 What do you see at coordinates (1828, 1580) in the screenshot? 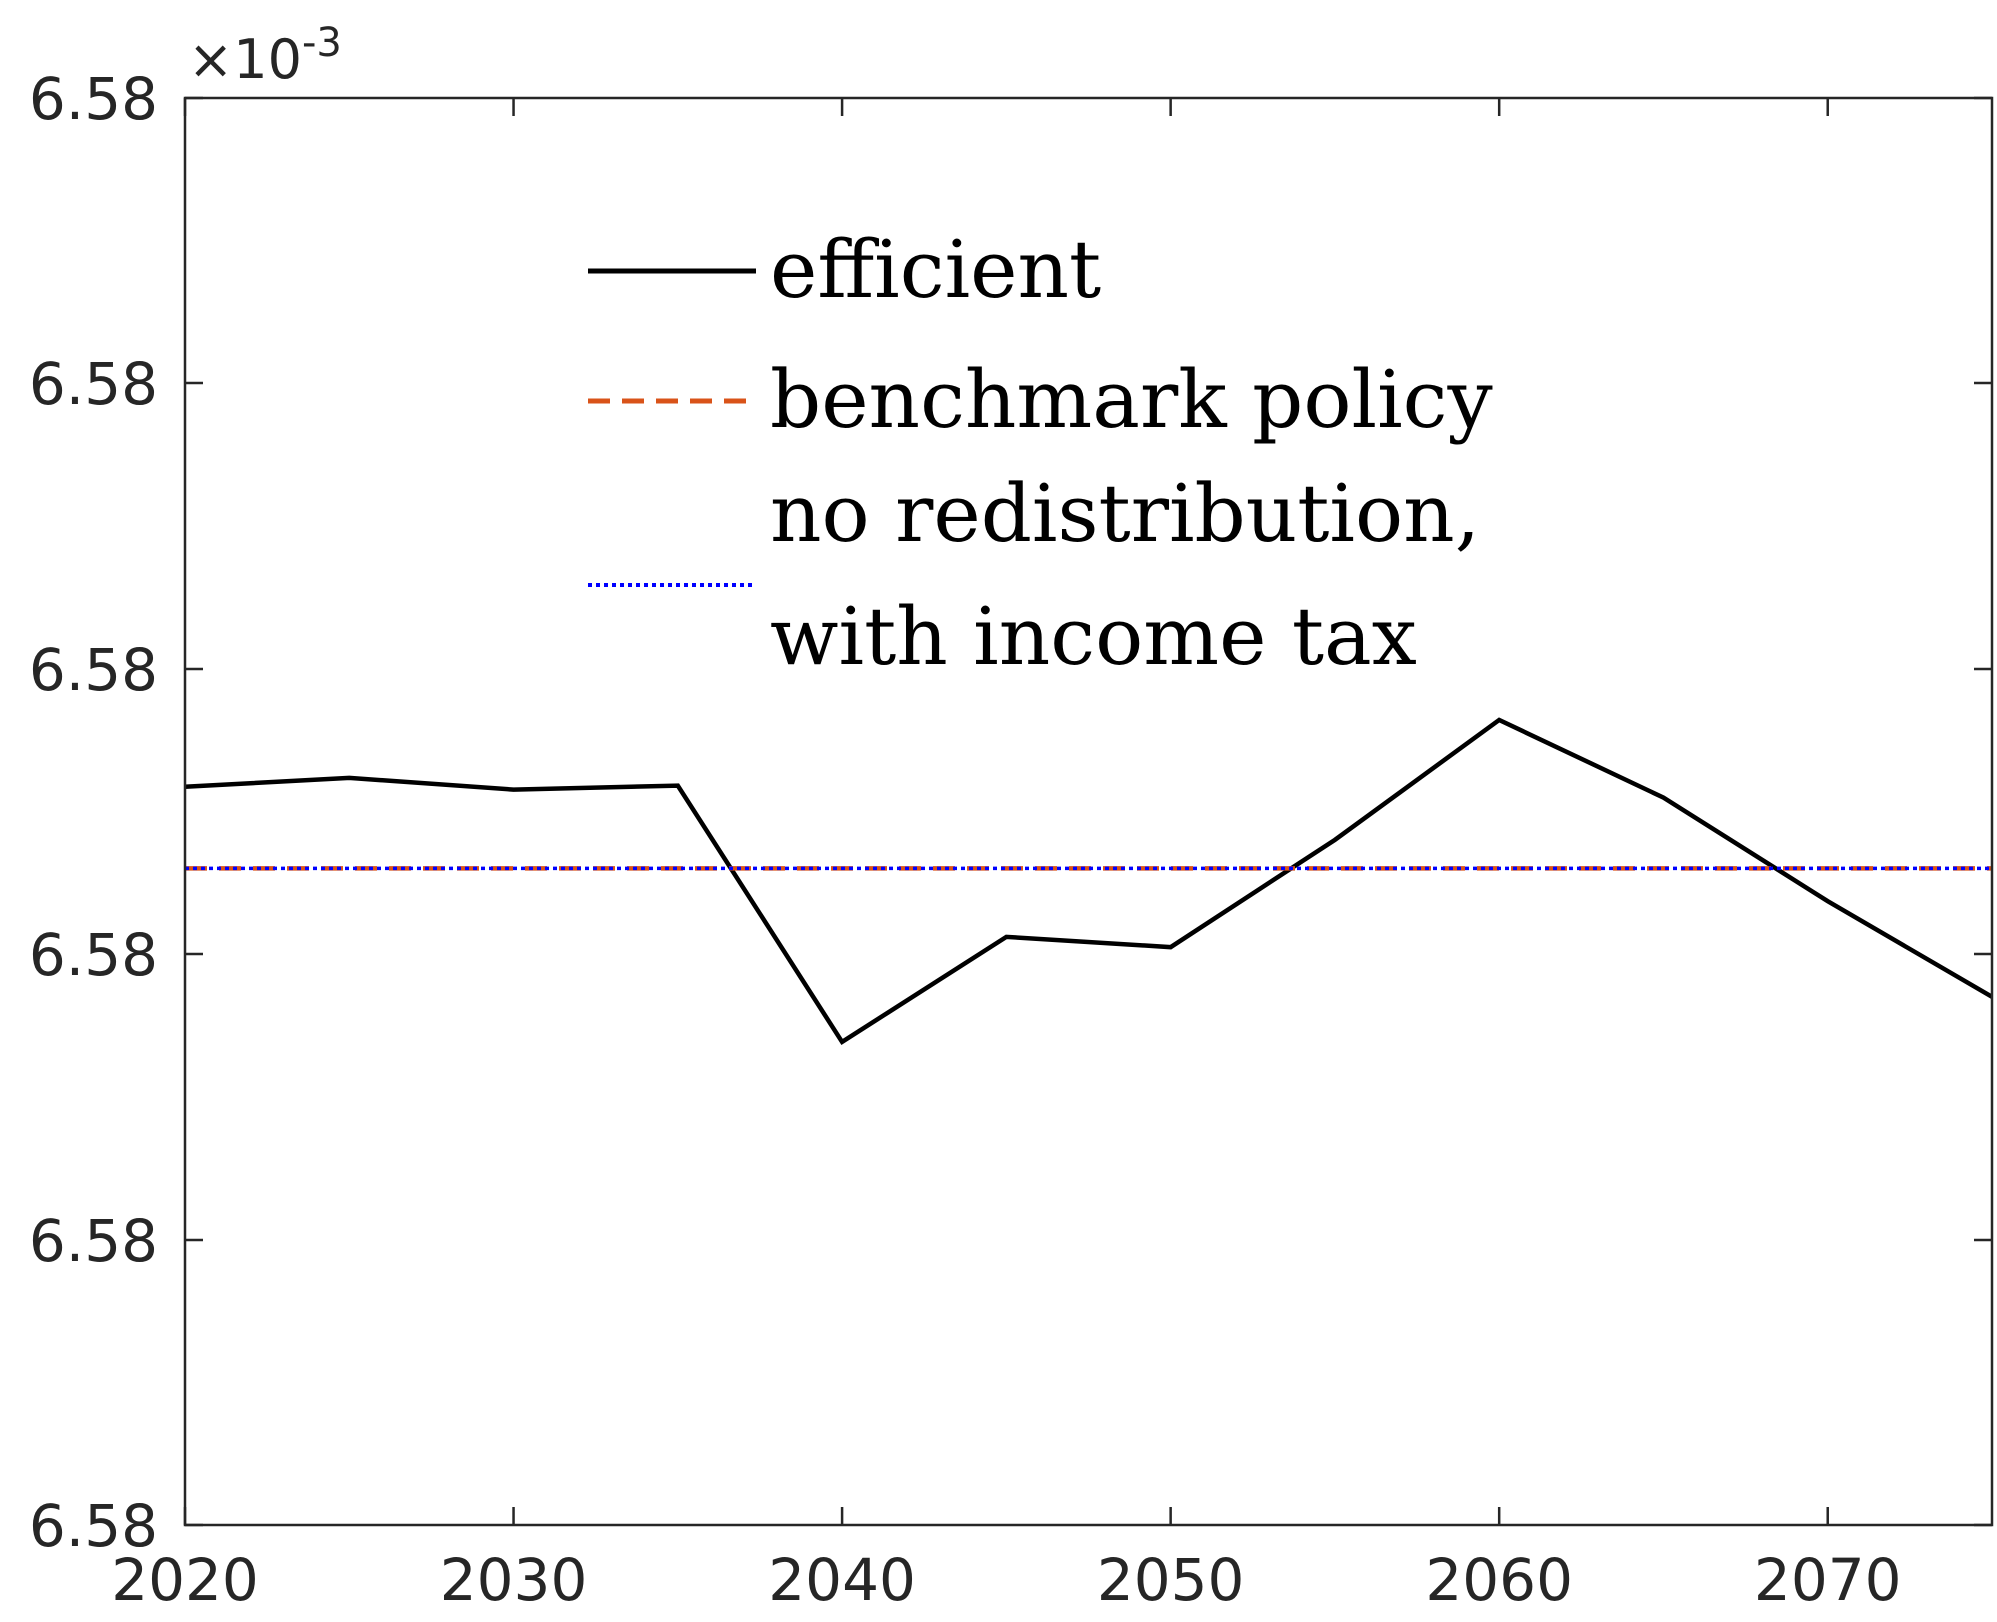
I see `x-tick-label: 2070` at bounding box center [1828, 1580].